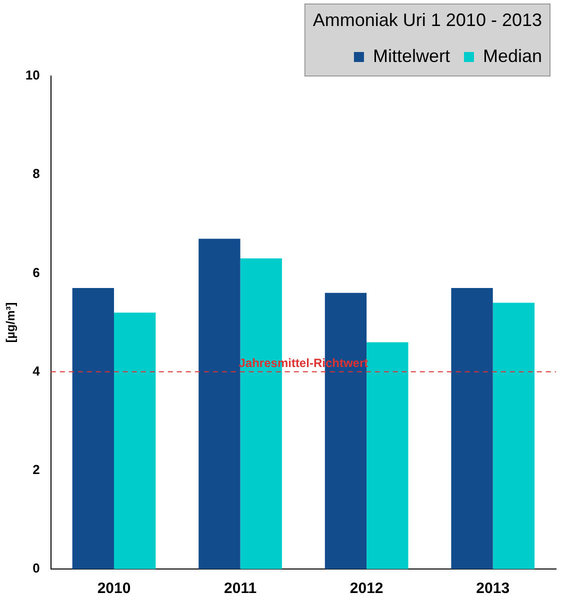 This screenshot has width=562, height=601. Describe the element at coordinates (36, 174) in the screenshot. I see `y-tick-label: 8` at that location.